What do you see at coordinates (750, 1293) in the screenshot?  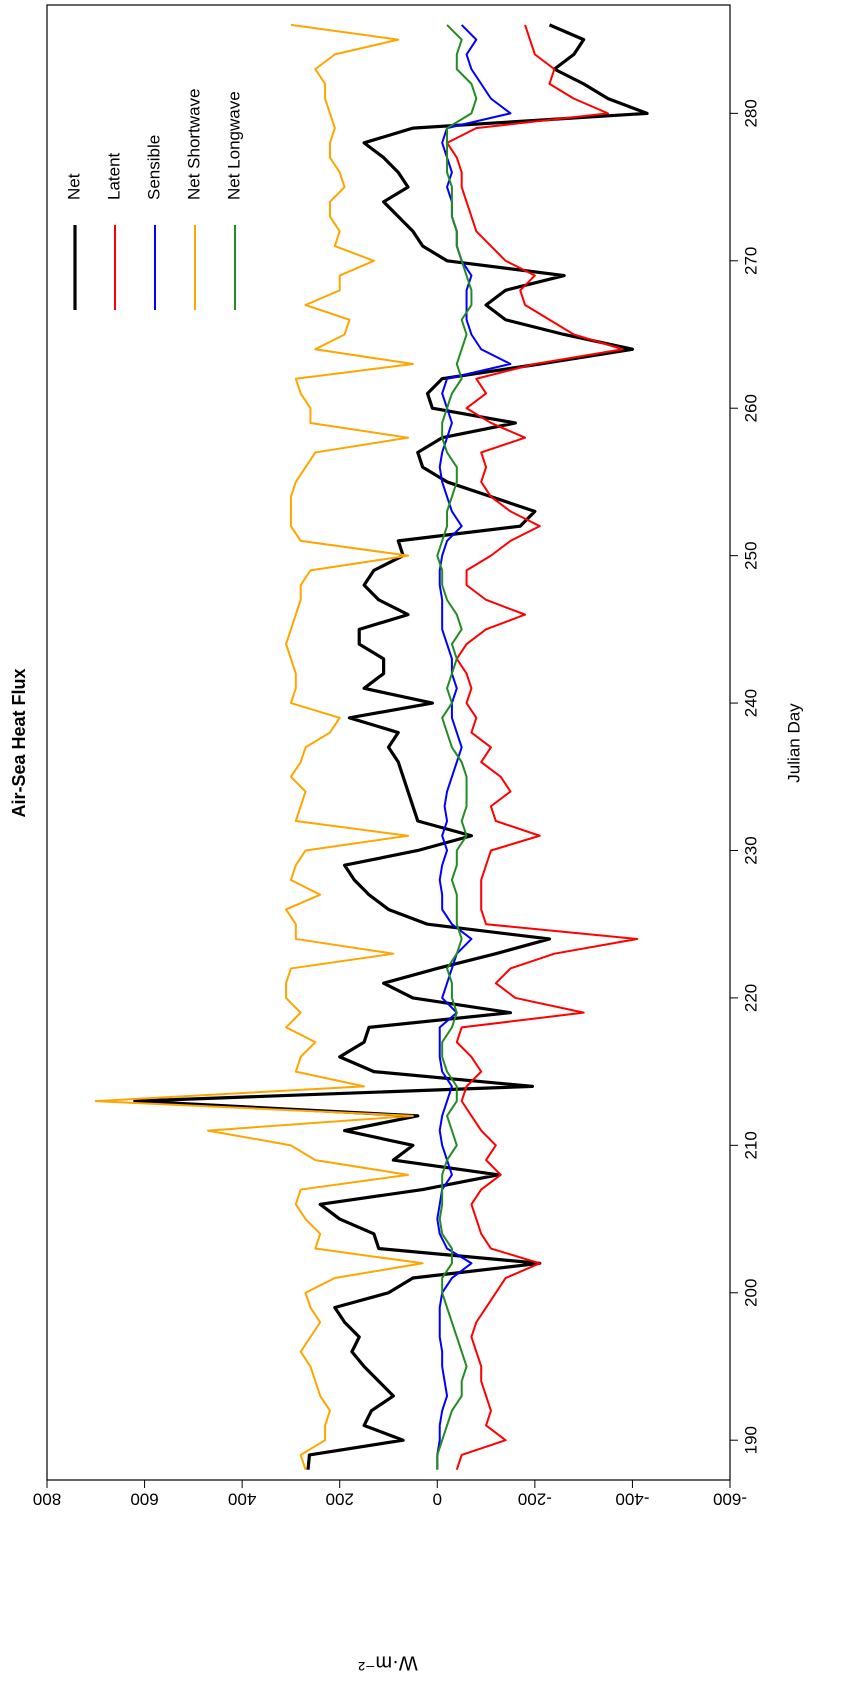 I see `x-tick-label: 200` at bounding box center [750, 1293].